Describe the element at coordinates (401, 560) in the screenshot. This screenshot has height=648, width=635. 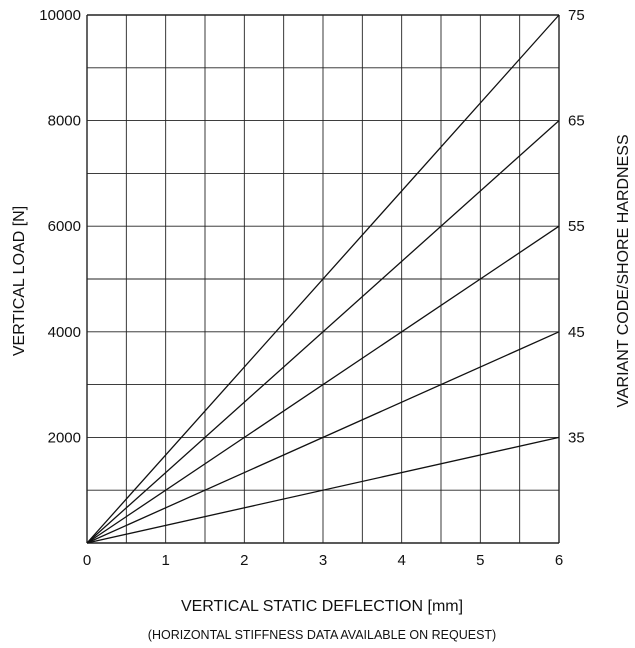
I see `x-tick-label: 4` at that location.